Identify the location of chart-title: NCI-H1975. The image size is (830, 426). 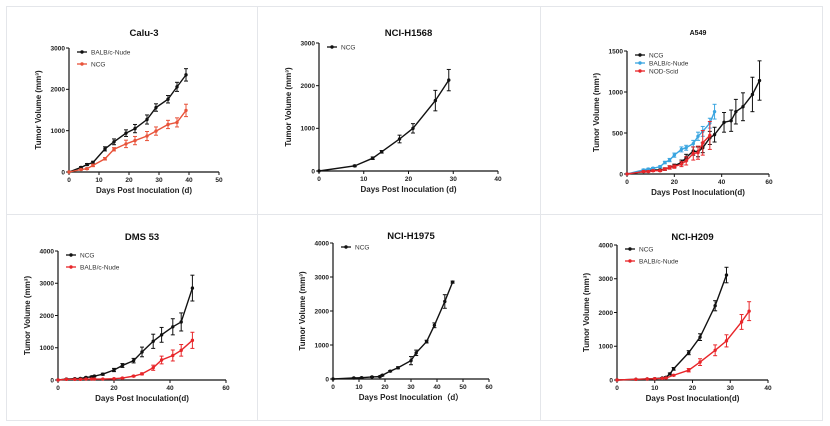
(411, 236).